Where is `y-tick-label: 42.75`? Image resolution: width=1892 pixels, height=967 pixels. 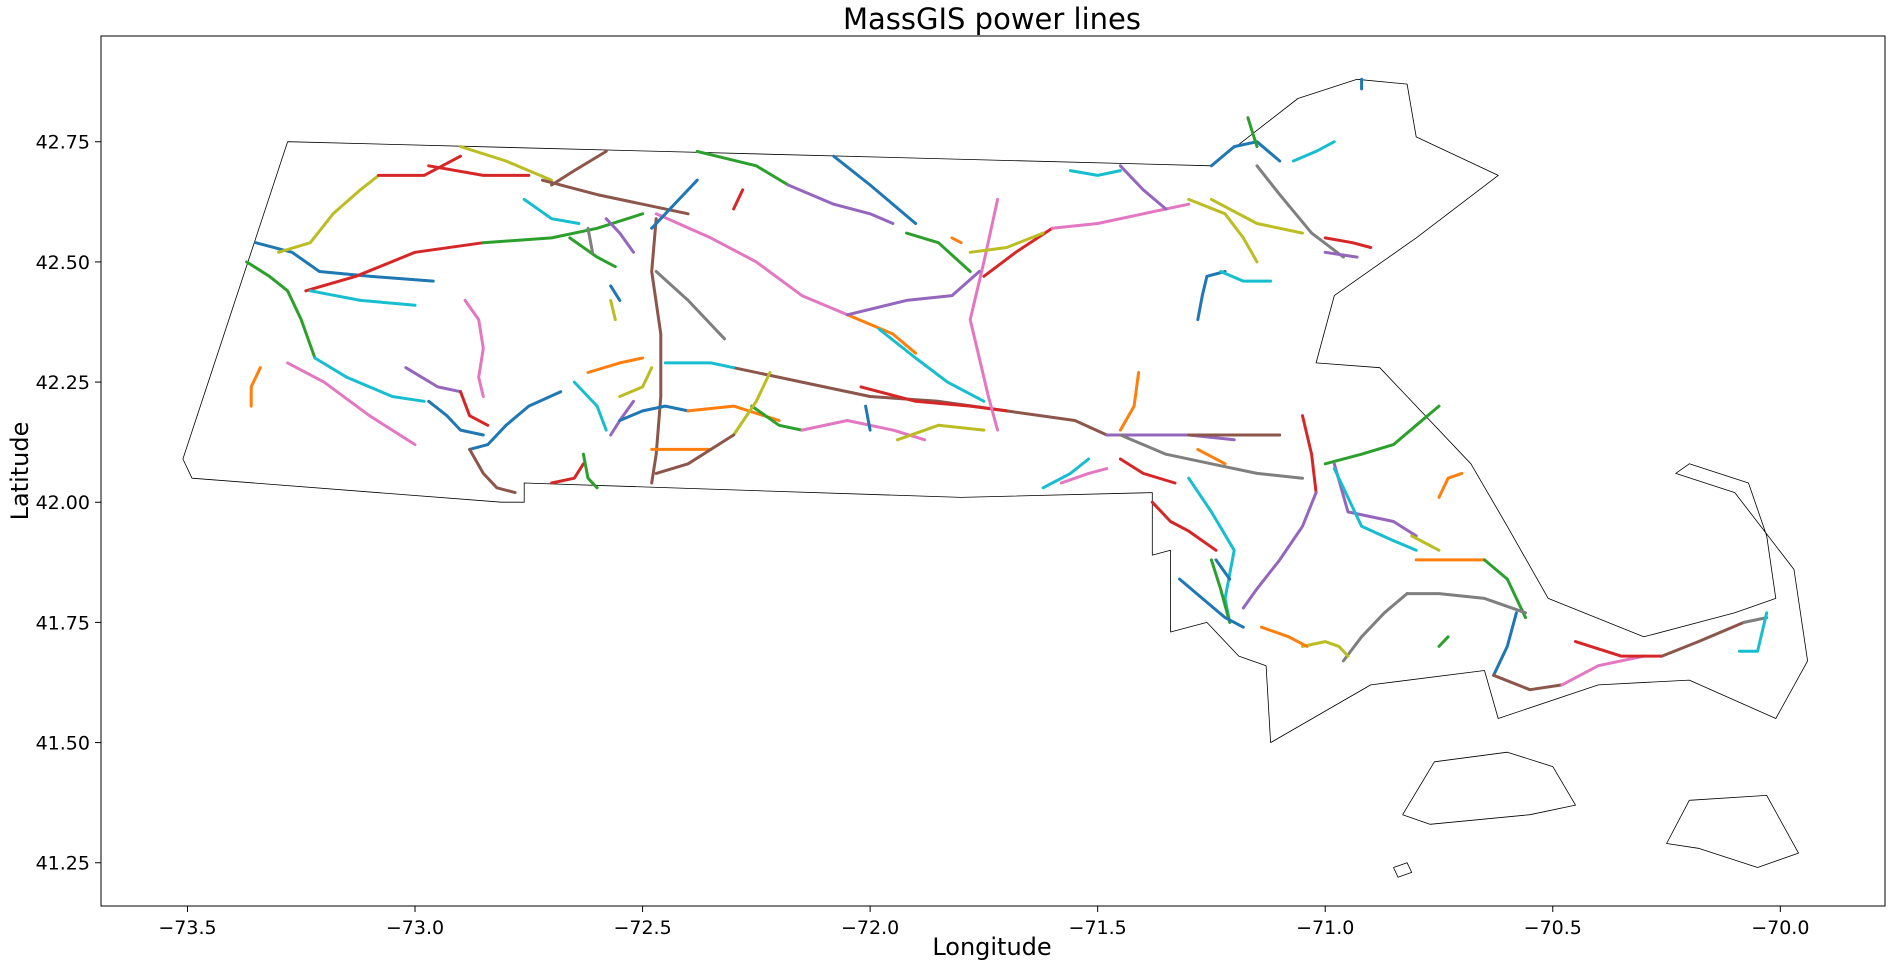 y-tick-label: 42.75 is located at coordinates (63, 143).